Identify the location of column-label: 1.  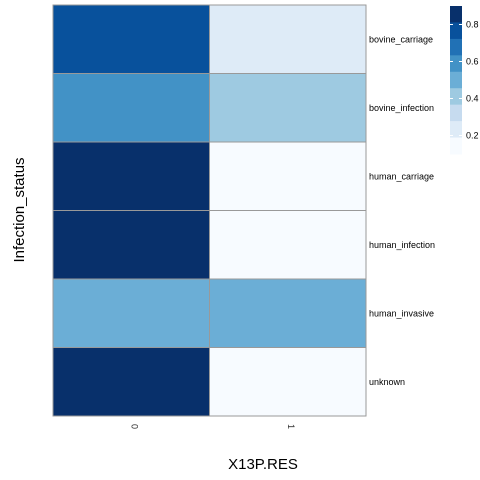
(291, 426).